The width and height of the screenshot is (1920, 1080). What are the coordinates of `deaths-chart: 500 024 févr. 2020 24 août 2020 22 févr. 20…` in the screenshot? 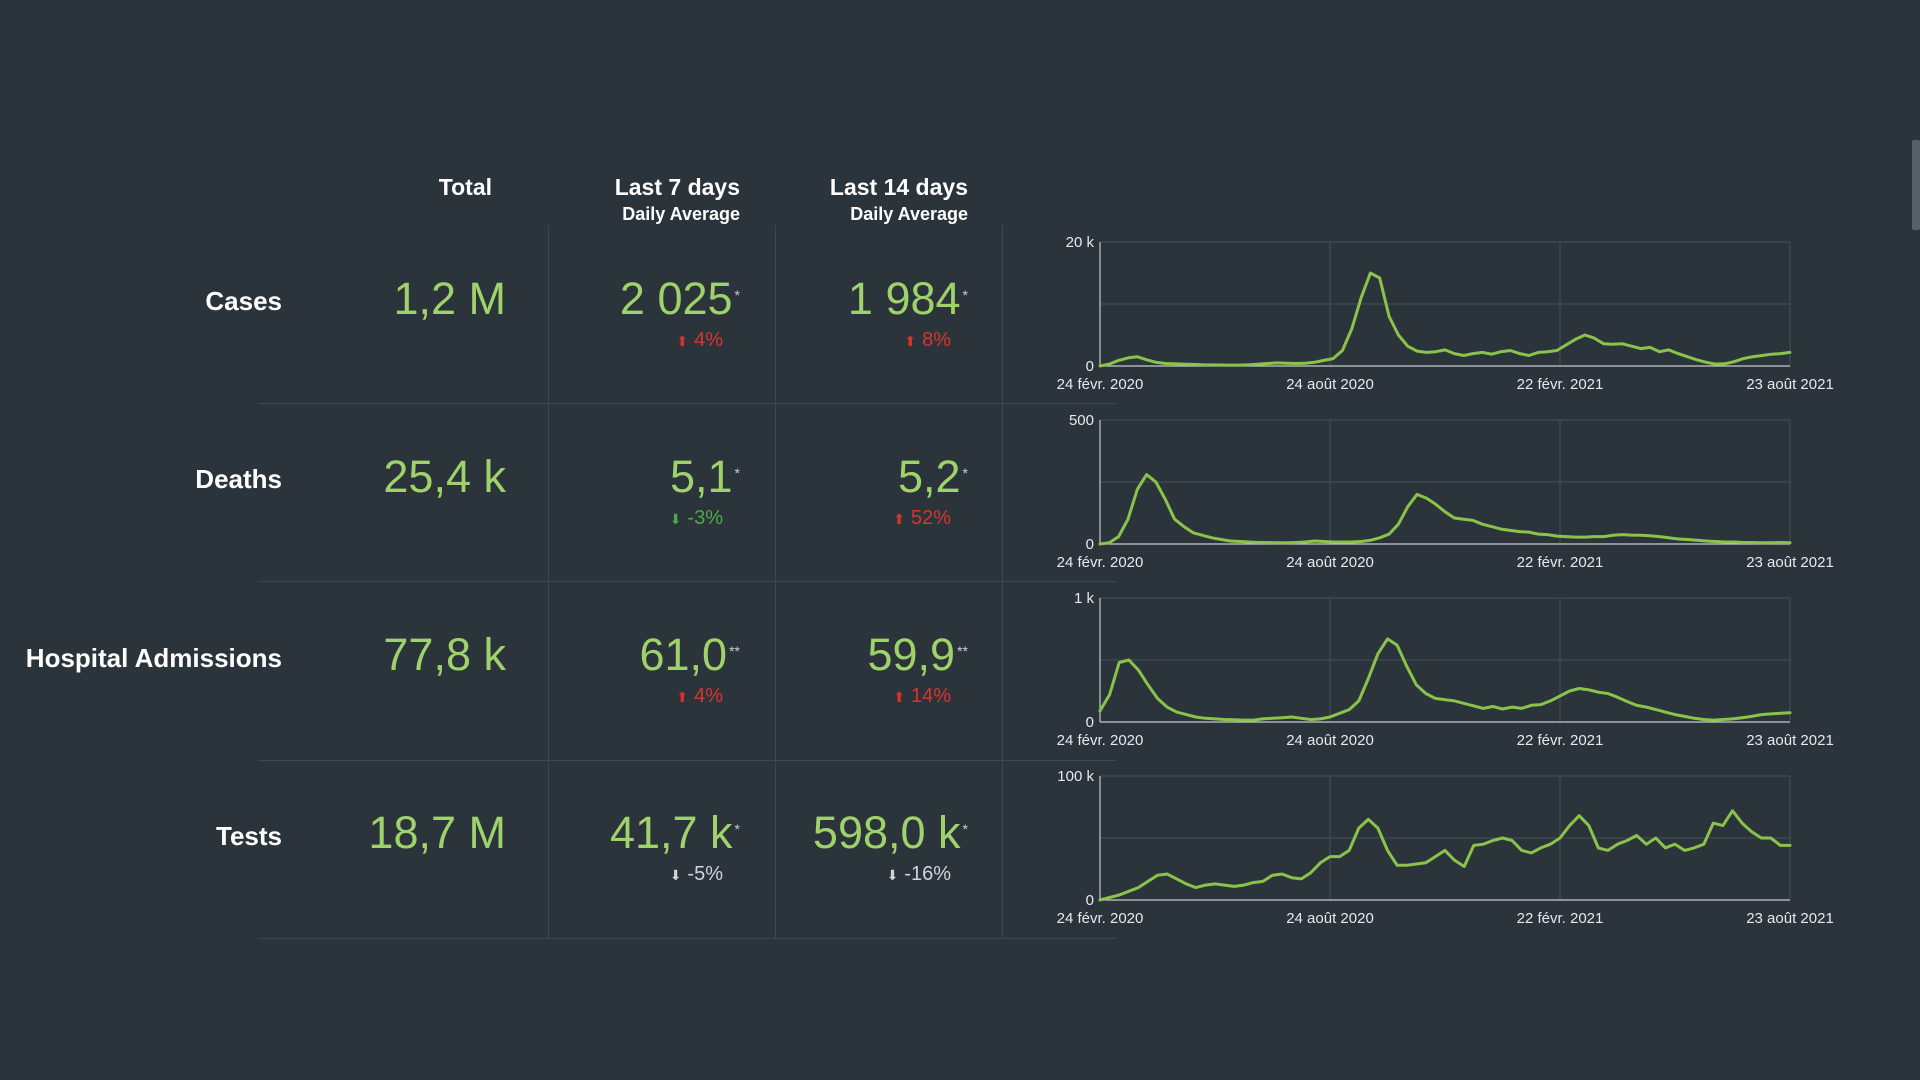 It's located at (1445, 491).